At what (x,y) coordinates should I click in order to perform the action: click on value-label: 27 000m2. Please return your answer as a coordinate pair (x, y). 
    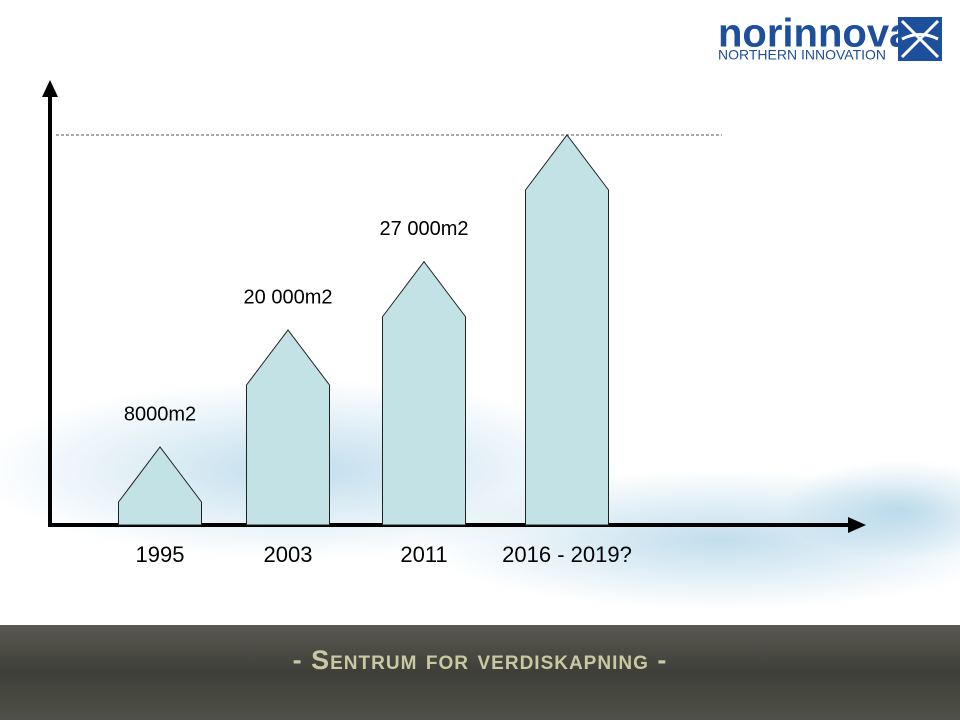
    Looking at the image, I should click on (424, 229).